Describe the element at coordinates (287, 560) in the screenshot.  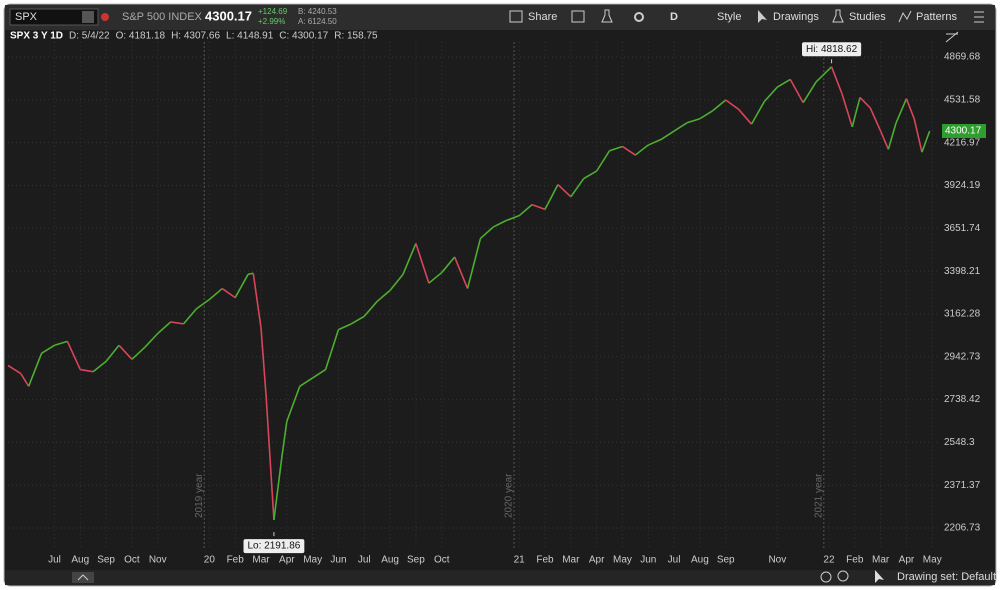
I see `x-tick-label: Apr` at that location.